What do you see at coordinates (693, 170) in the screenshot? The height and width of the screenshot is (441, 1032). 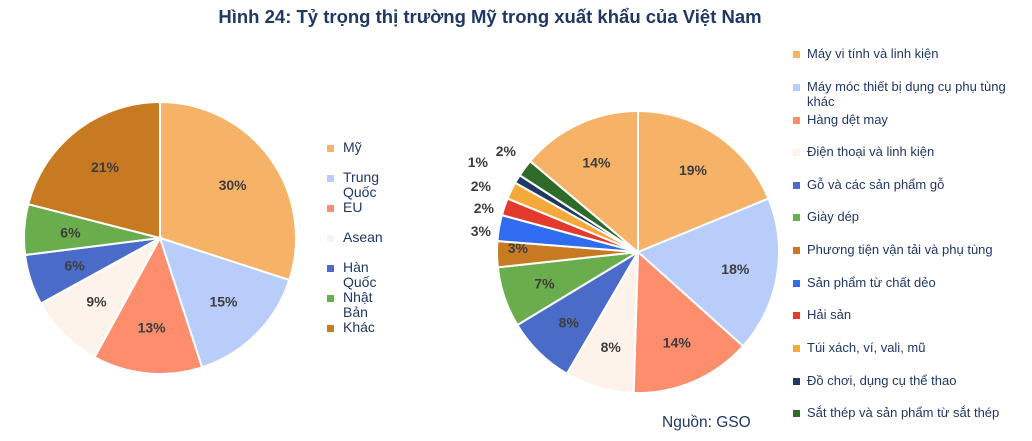 I see `pie2-data-label-1: 19%` at bounding box center [693, 170].